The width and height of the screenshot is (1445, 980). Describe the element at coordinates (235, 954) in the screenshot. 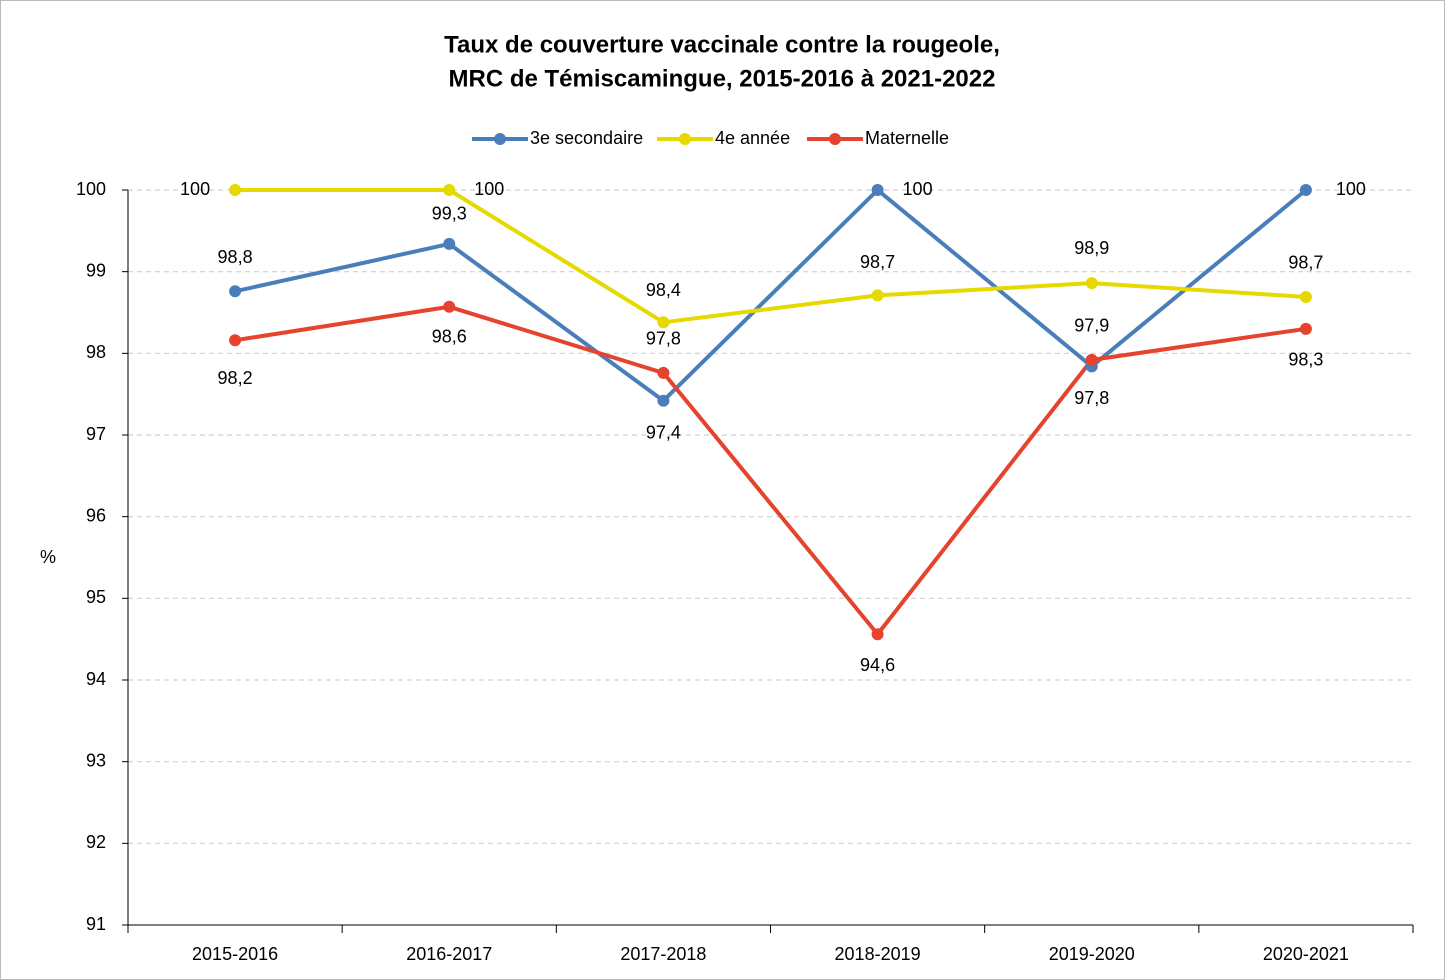

I see `x-tick-label: 2015-2016` at that location.